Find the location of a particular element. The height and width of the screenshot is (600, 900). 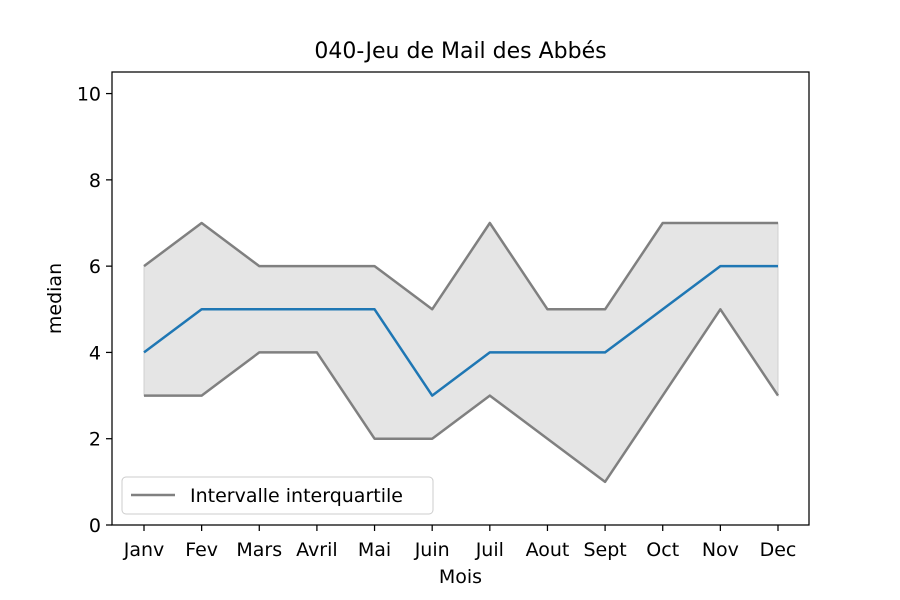

y-tick-label: 2 is located at coordinates (95, 440).